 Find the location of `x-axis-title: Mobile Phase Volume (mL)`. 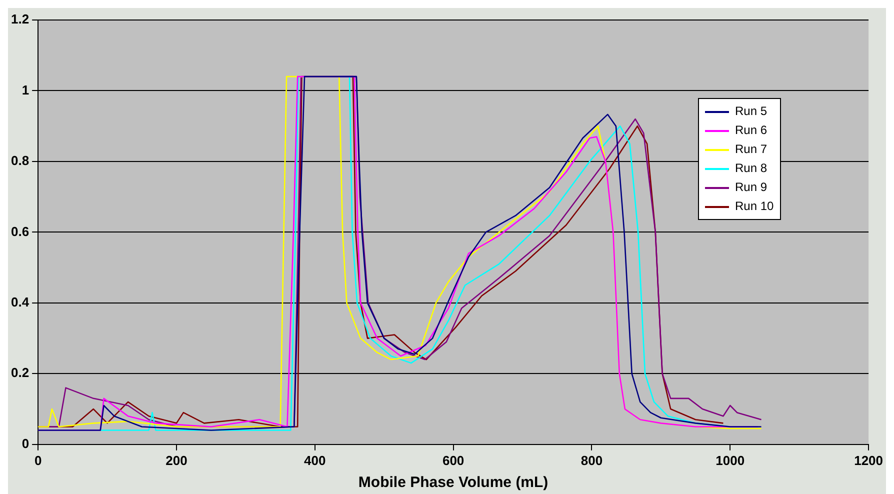

x-axis-title: Mobile Phase Volume (mL) is located at coordinates (453, 483).